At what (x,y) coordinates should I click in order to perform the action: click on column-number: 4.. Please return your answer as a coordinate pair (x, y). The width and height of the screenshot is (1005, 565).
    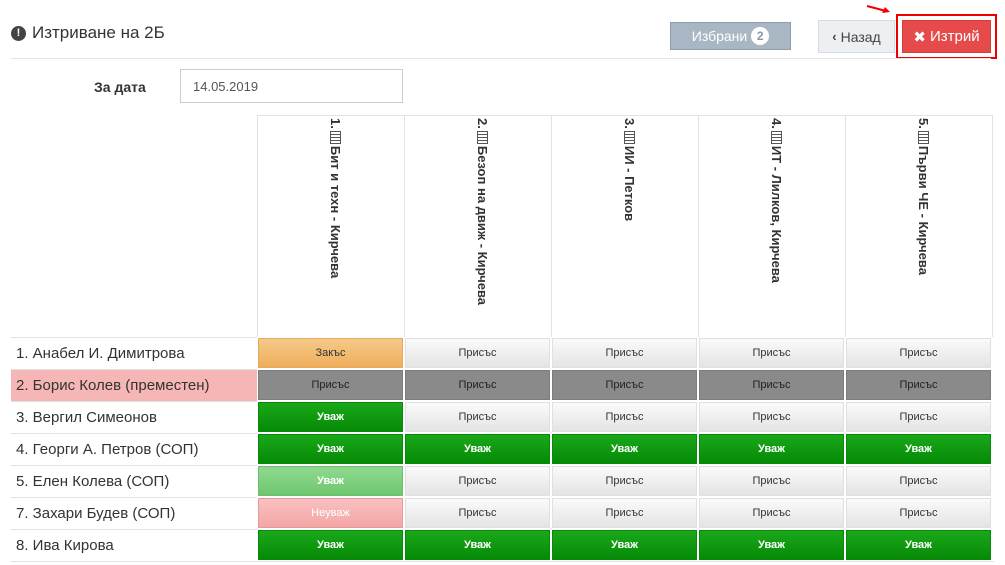
    Looking at the image, I should click on (776, 123).